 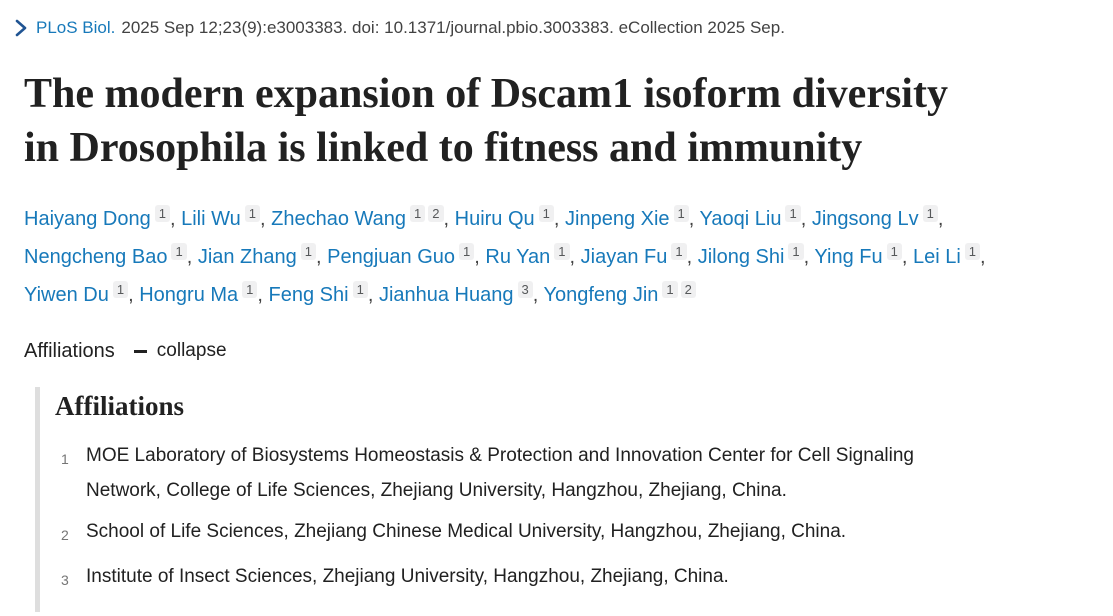 I want to click on author-link: Ru Yan, so click(x=518, y=256).